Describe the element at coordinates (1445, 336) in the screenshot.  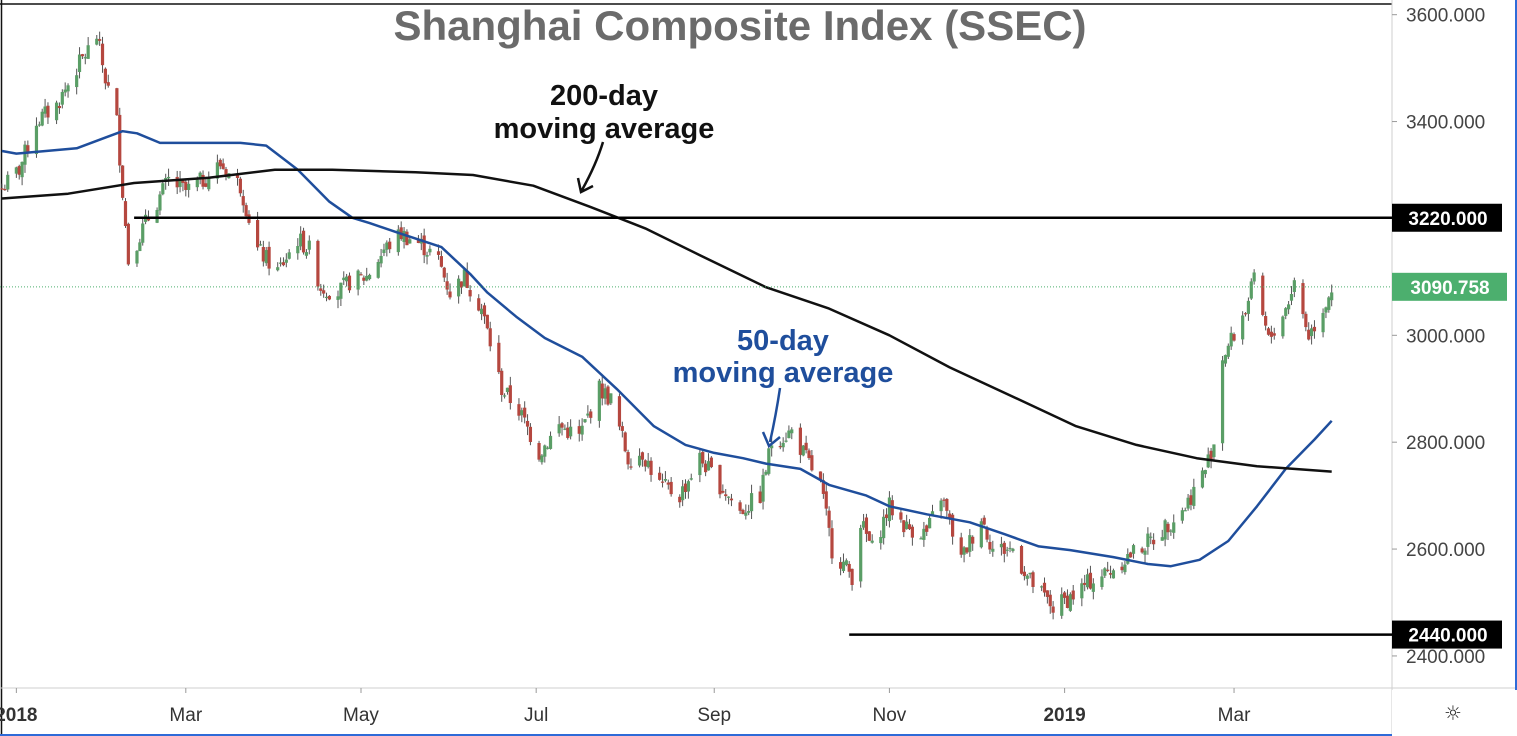
I see `y-tick-label: 3000.000` at that location.